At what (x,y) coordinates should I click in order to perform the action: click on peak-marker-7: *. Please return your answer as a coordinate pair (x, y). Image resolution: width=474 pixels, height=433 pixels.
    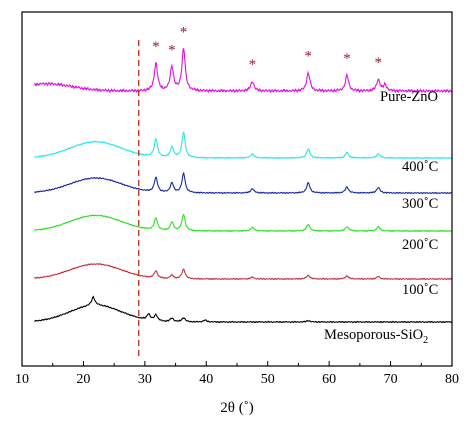
    Looking at the image, I should click on (379, 63).